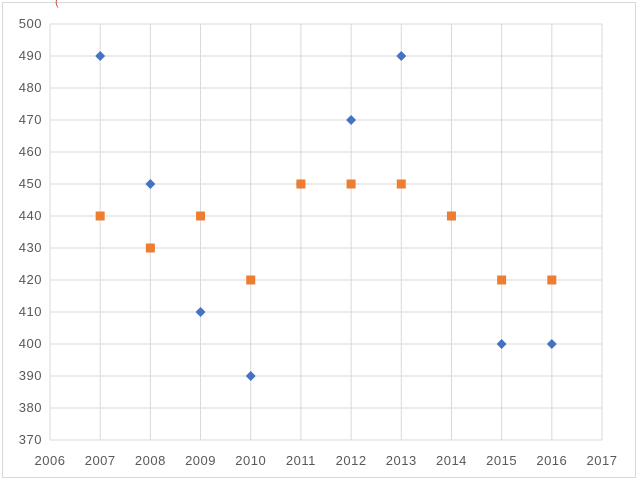 The height and width of the screenshot is (482, 640). Describe the element at coordinates (30, 407) in the screenshot. I see `y-tick-label-380: 380` at that location.